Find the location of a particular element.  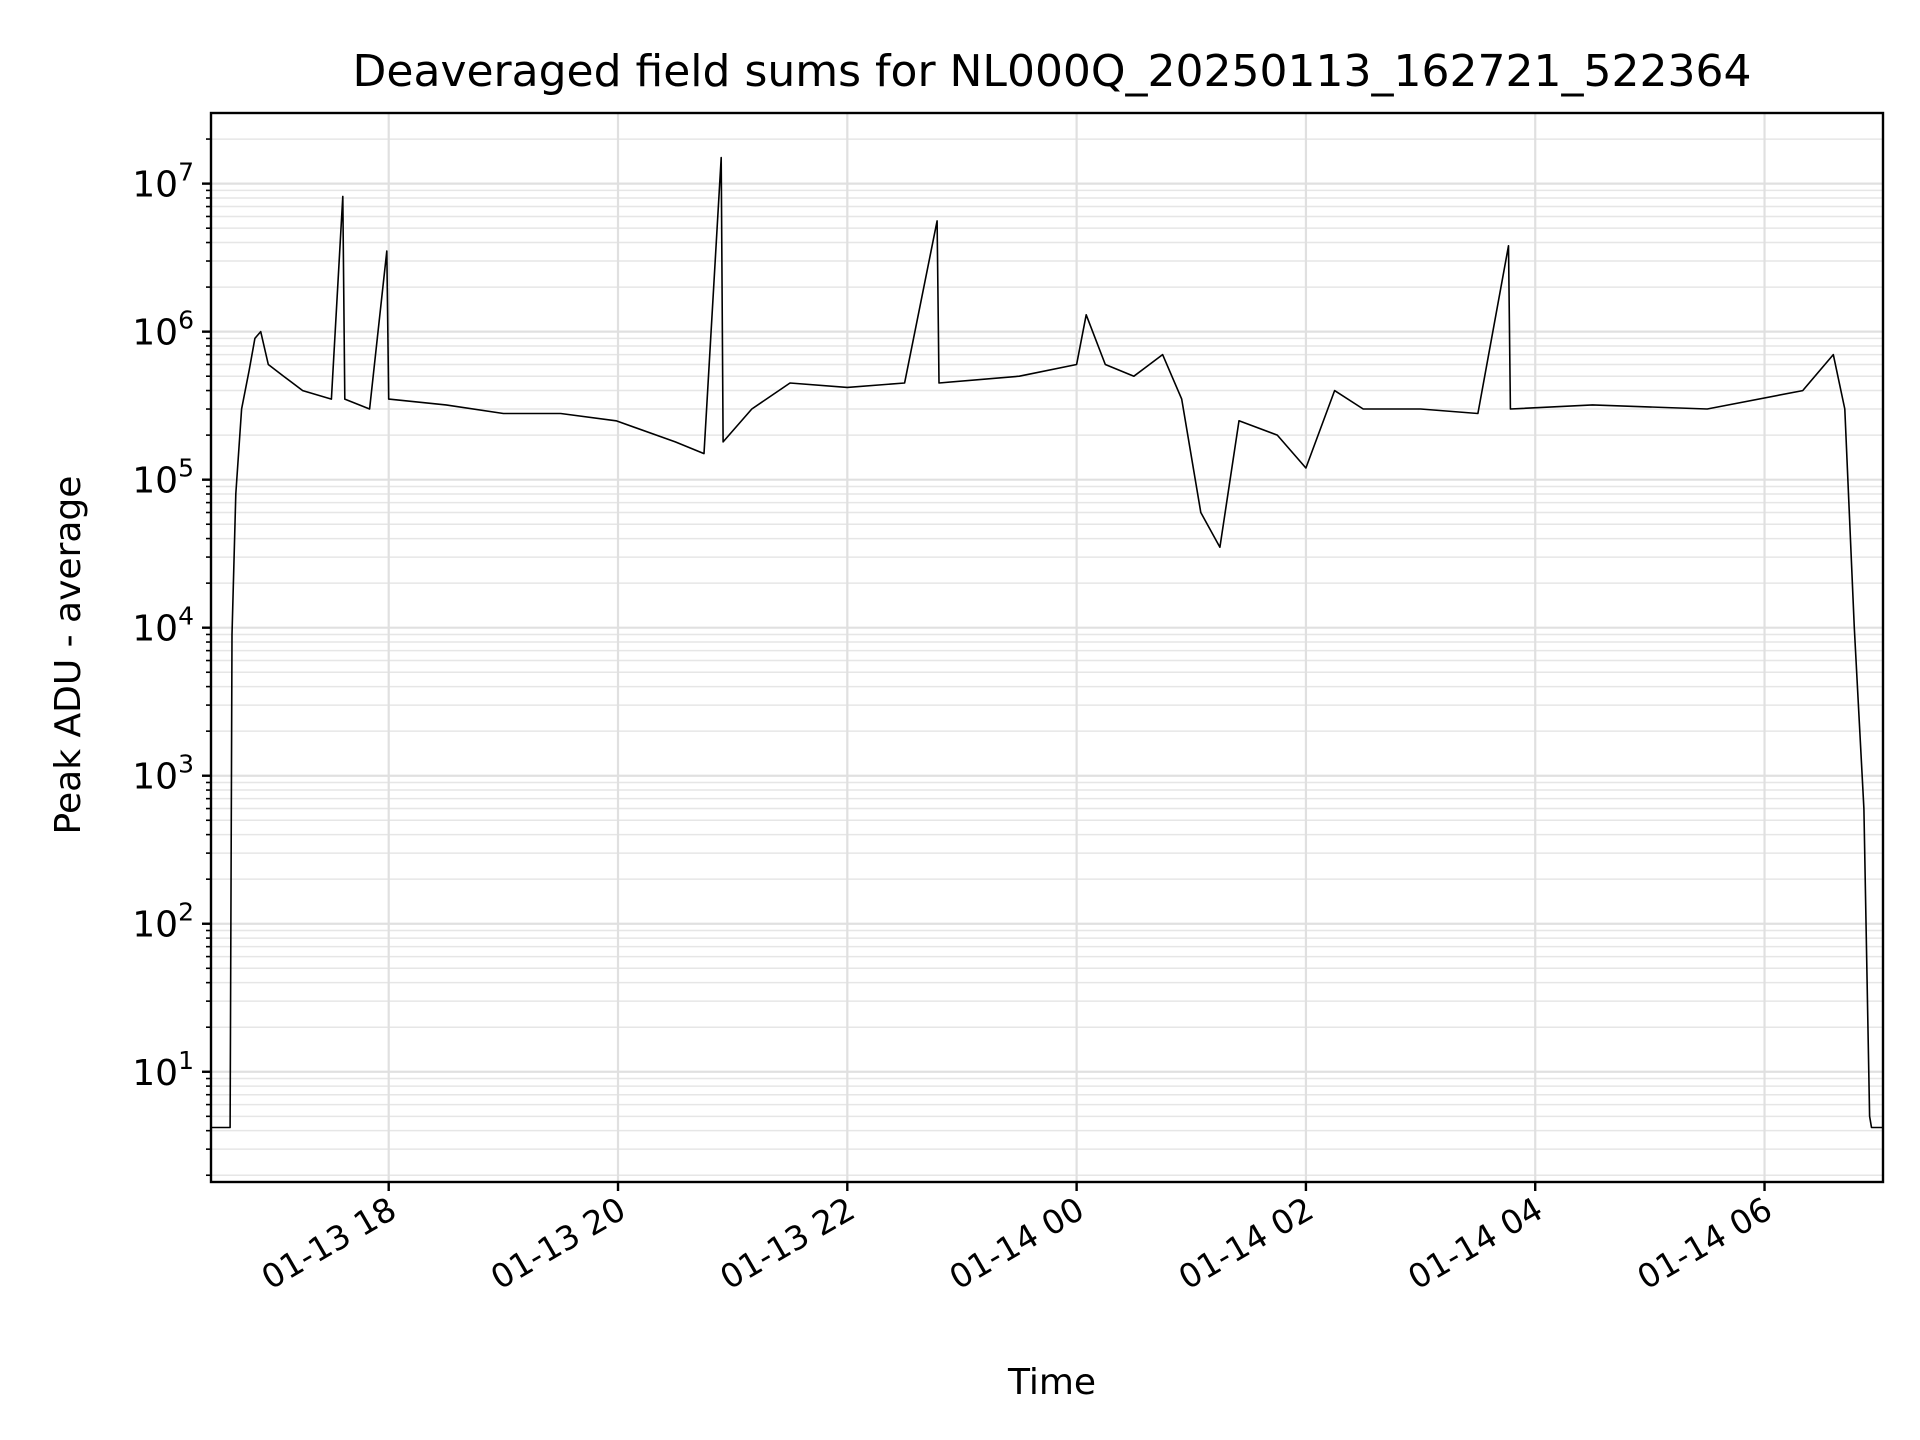

y-axis-label: Peak ADU - average is located at coordinates (68, 655).